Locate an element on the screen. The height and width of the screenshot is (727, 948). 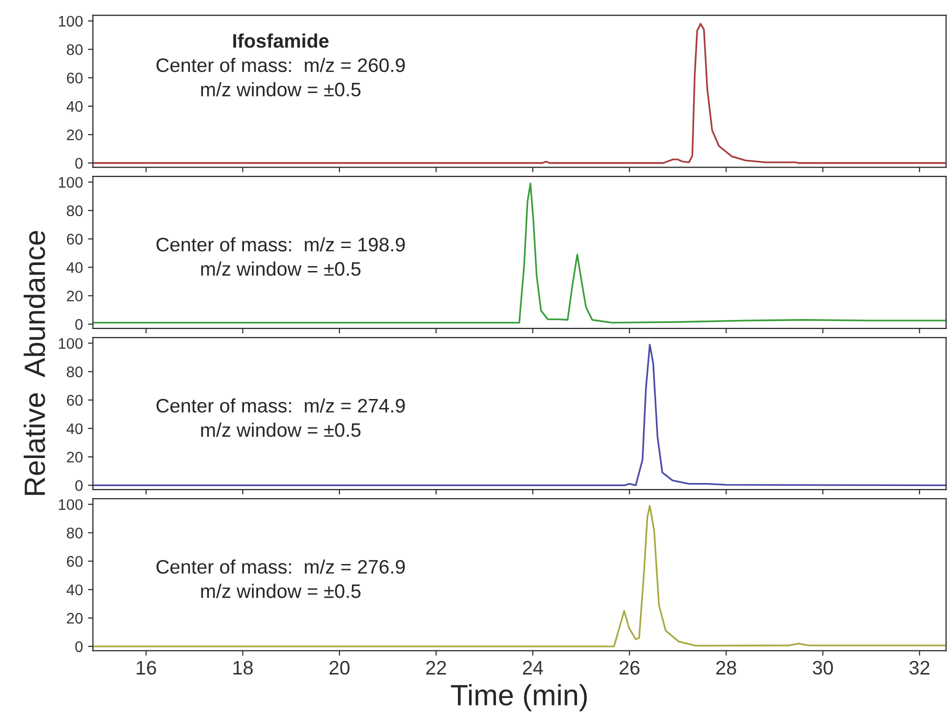
x-tick-label: 20 is located at coordinates (340, 667).